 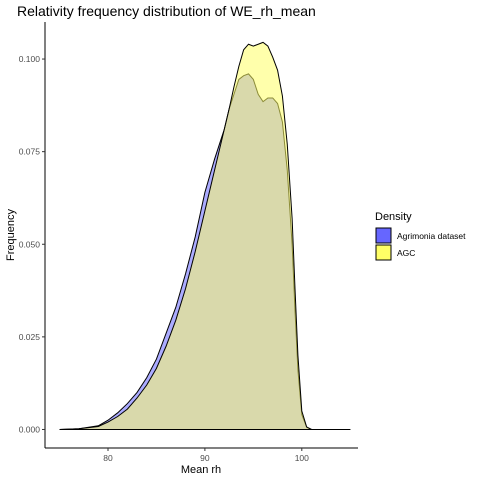 I want to click on x-tick-label: 80, so click(x=108, y=458).